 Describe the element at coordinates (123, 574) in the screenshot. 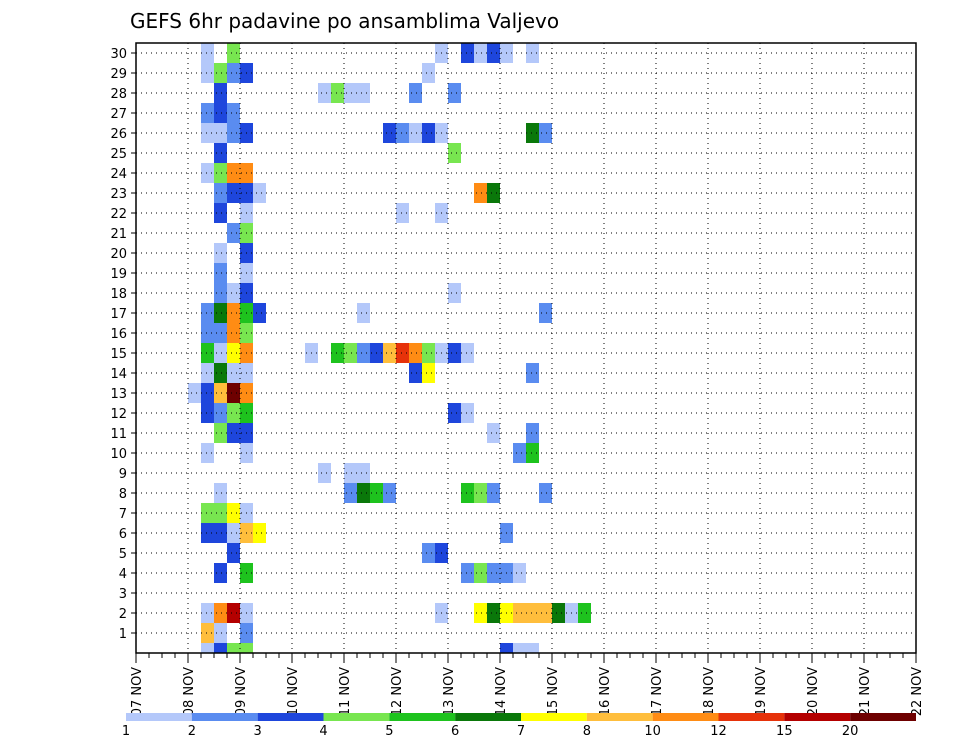

I see `y-tick-label: 4` at that location.